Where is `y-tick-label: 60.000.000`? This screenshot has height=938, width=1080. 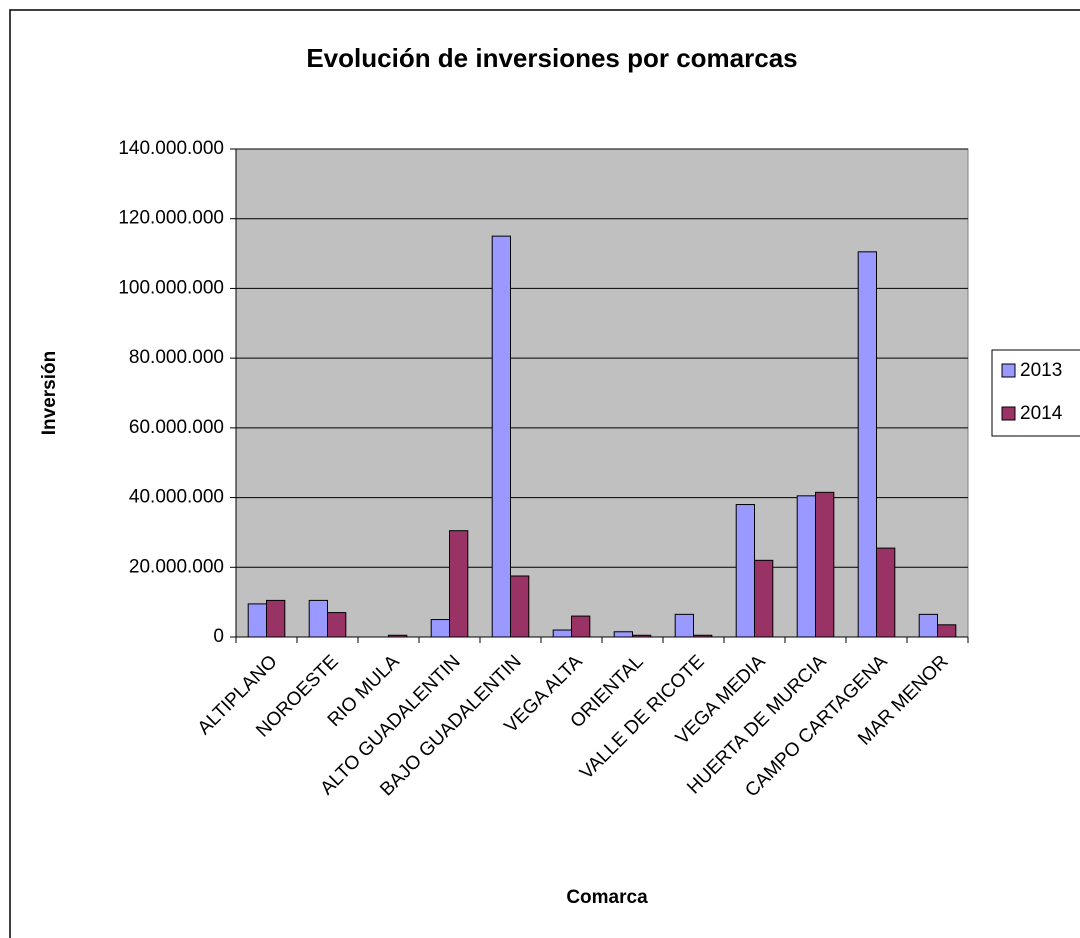
y-tick-label: 60.000.000 is located at coordinates (176, 427).